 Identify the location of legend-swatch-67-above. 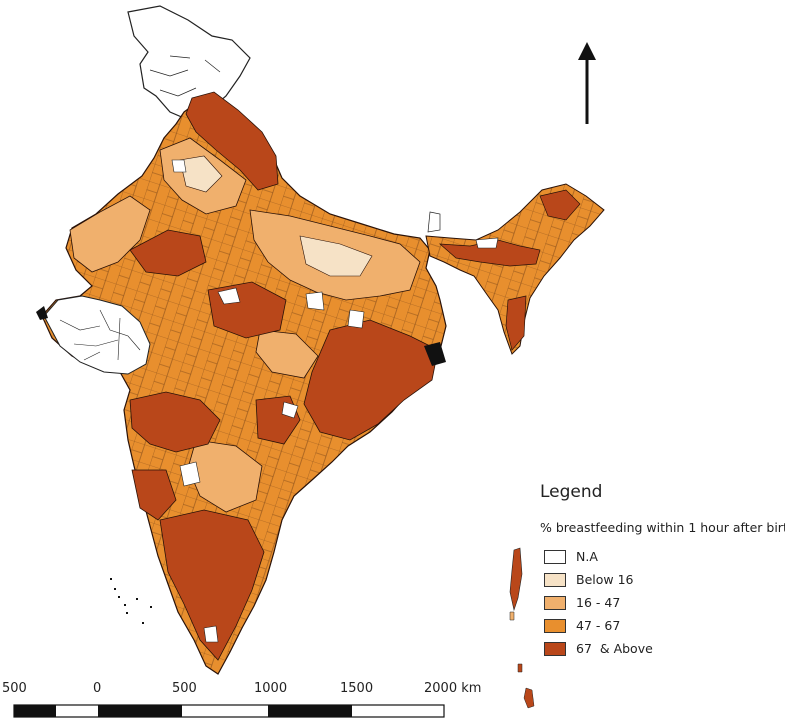
(555, 648).